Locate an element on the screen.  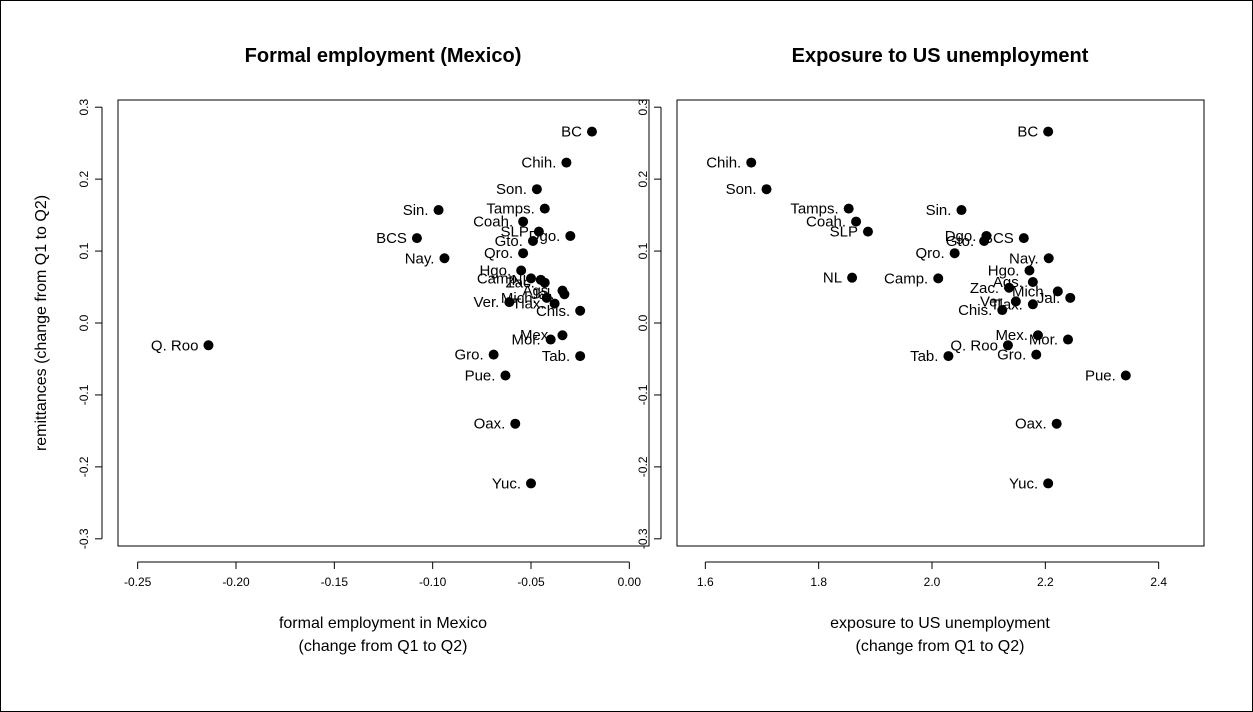
x-tick-label: 0.00 is located at coordinates (630, 582).